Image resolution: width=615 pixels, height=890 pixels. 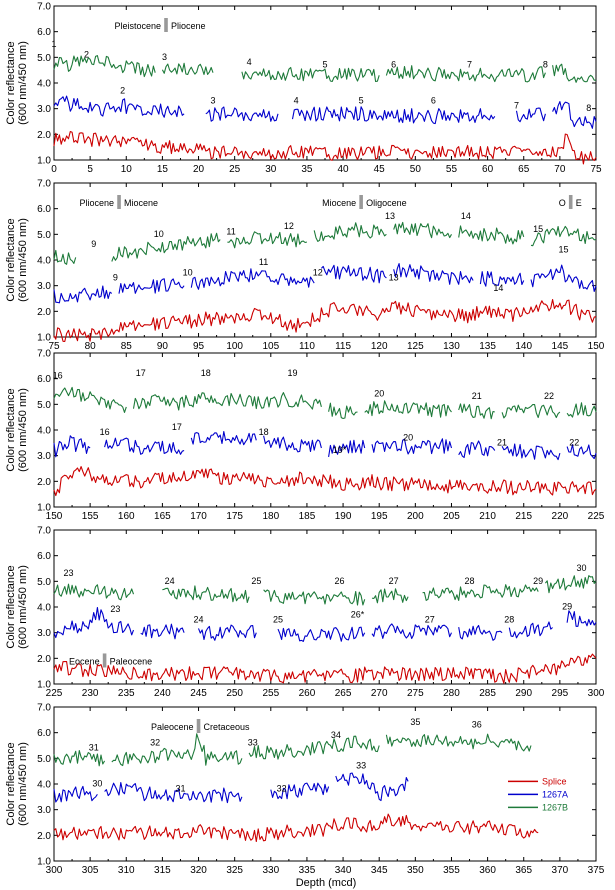 What do you see at coordinates (93, 244) in the screenshot?
I see `core-number-label: 9` at bounding box center [93, 244].